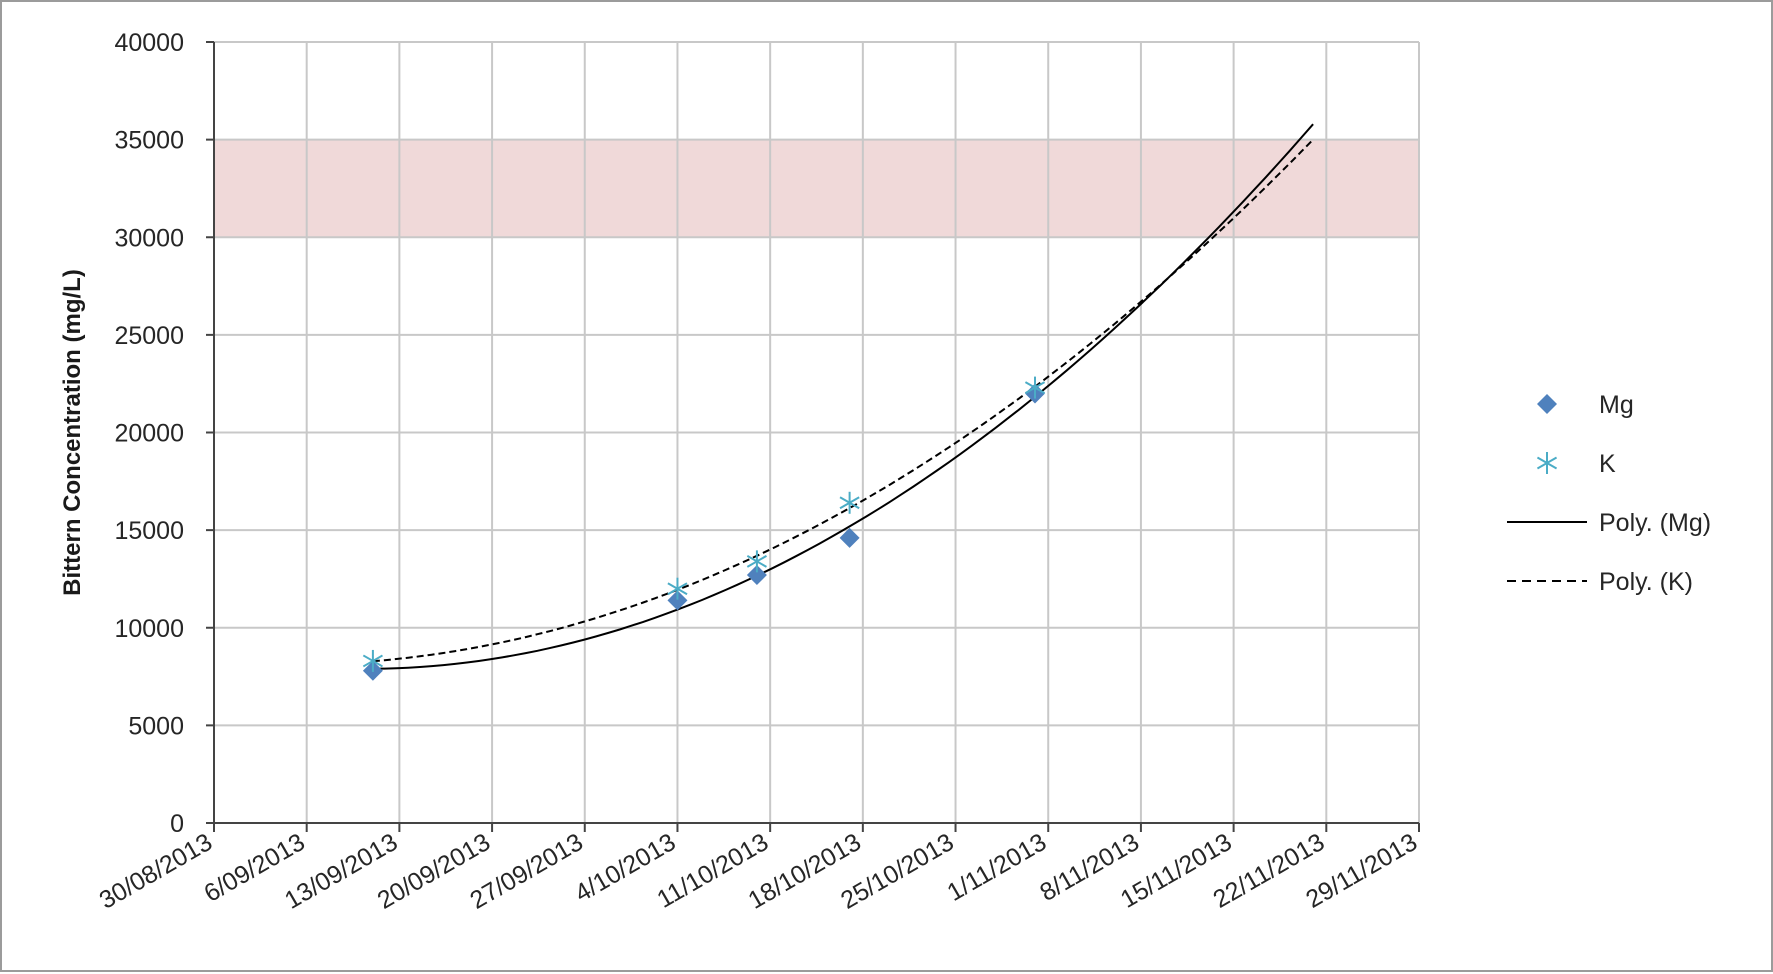  I want to click on y-tick-label: 30000, so click(149, 238).